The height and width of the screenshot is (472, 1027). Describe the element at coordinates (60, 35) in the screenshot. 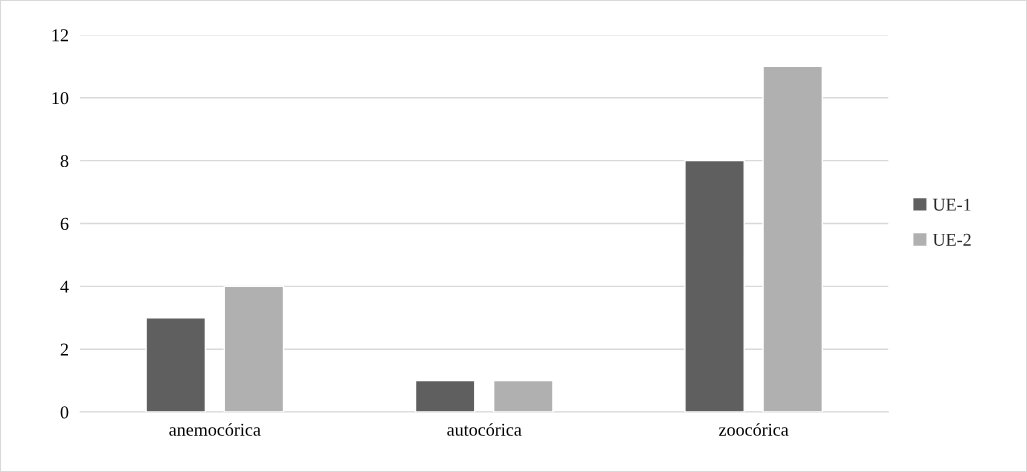

I see `y-tick-label: 12` at that location.